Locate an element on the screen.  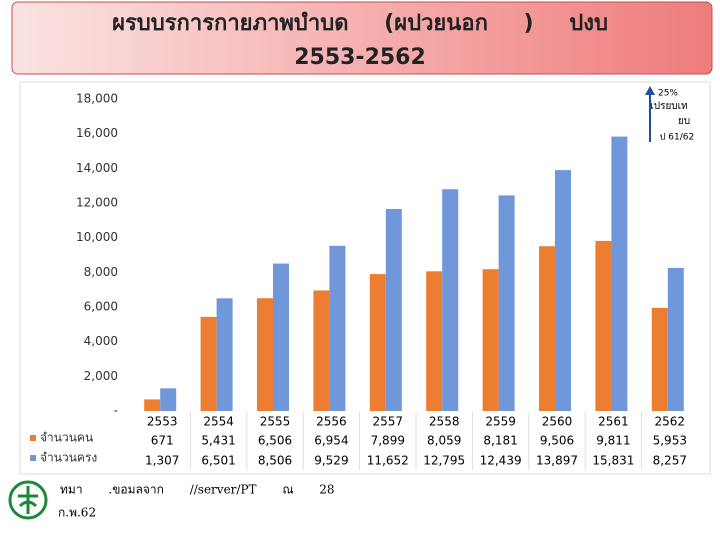
x-tick-label: 2562 is located at coordinates (670, 422).